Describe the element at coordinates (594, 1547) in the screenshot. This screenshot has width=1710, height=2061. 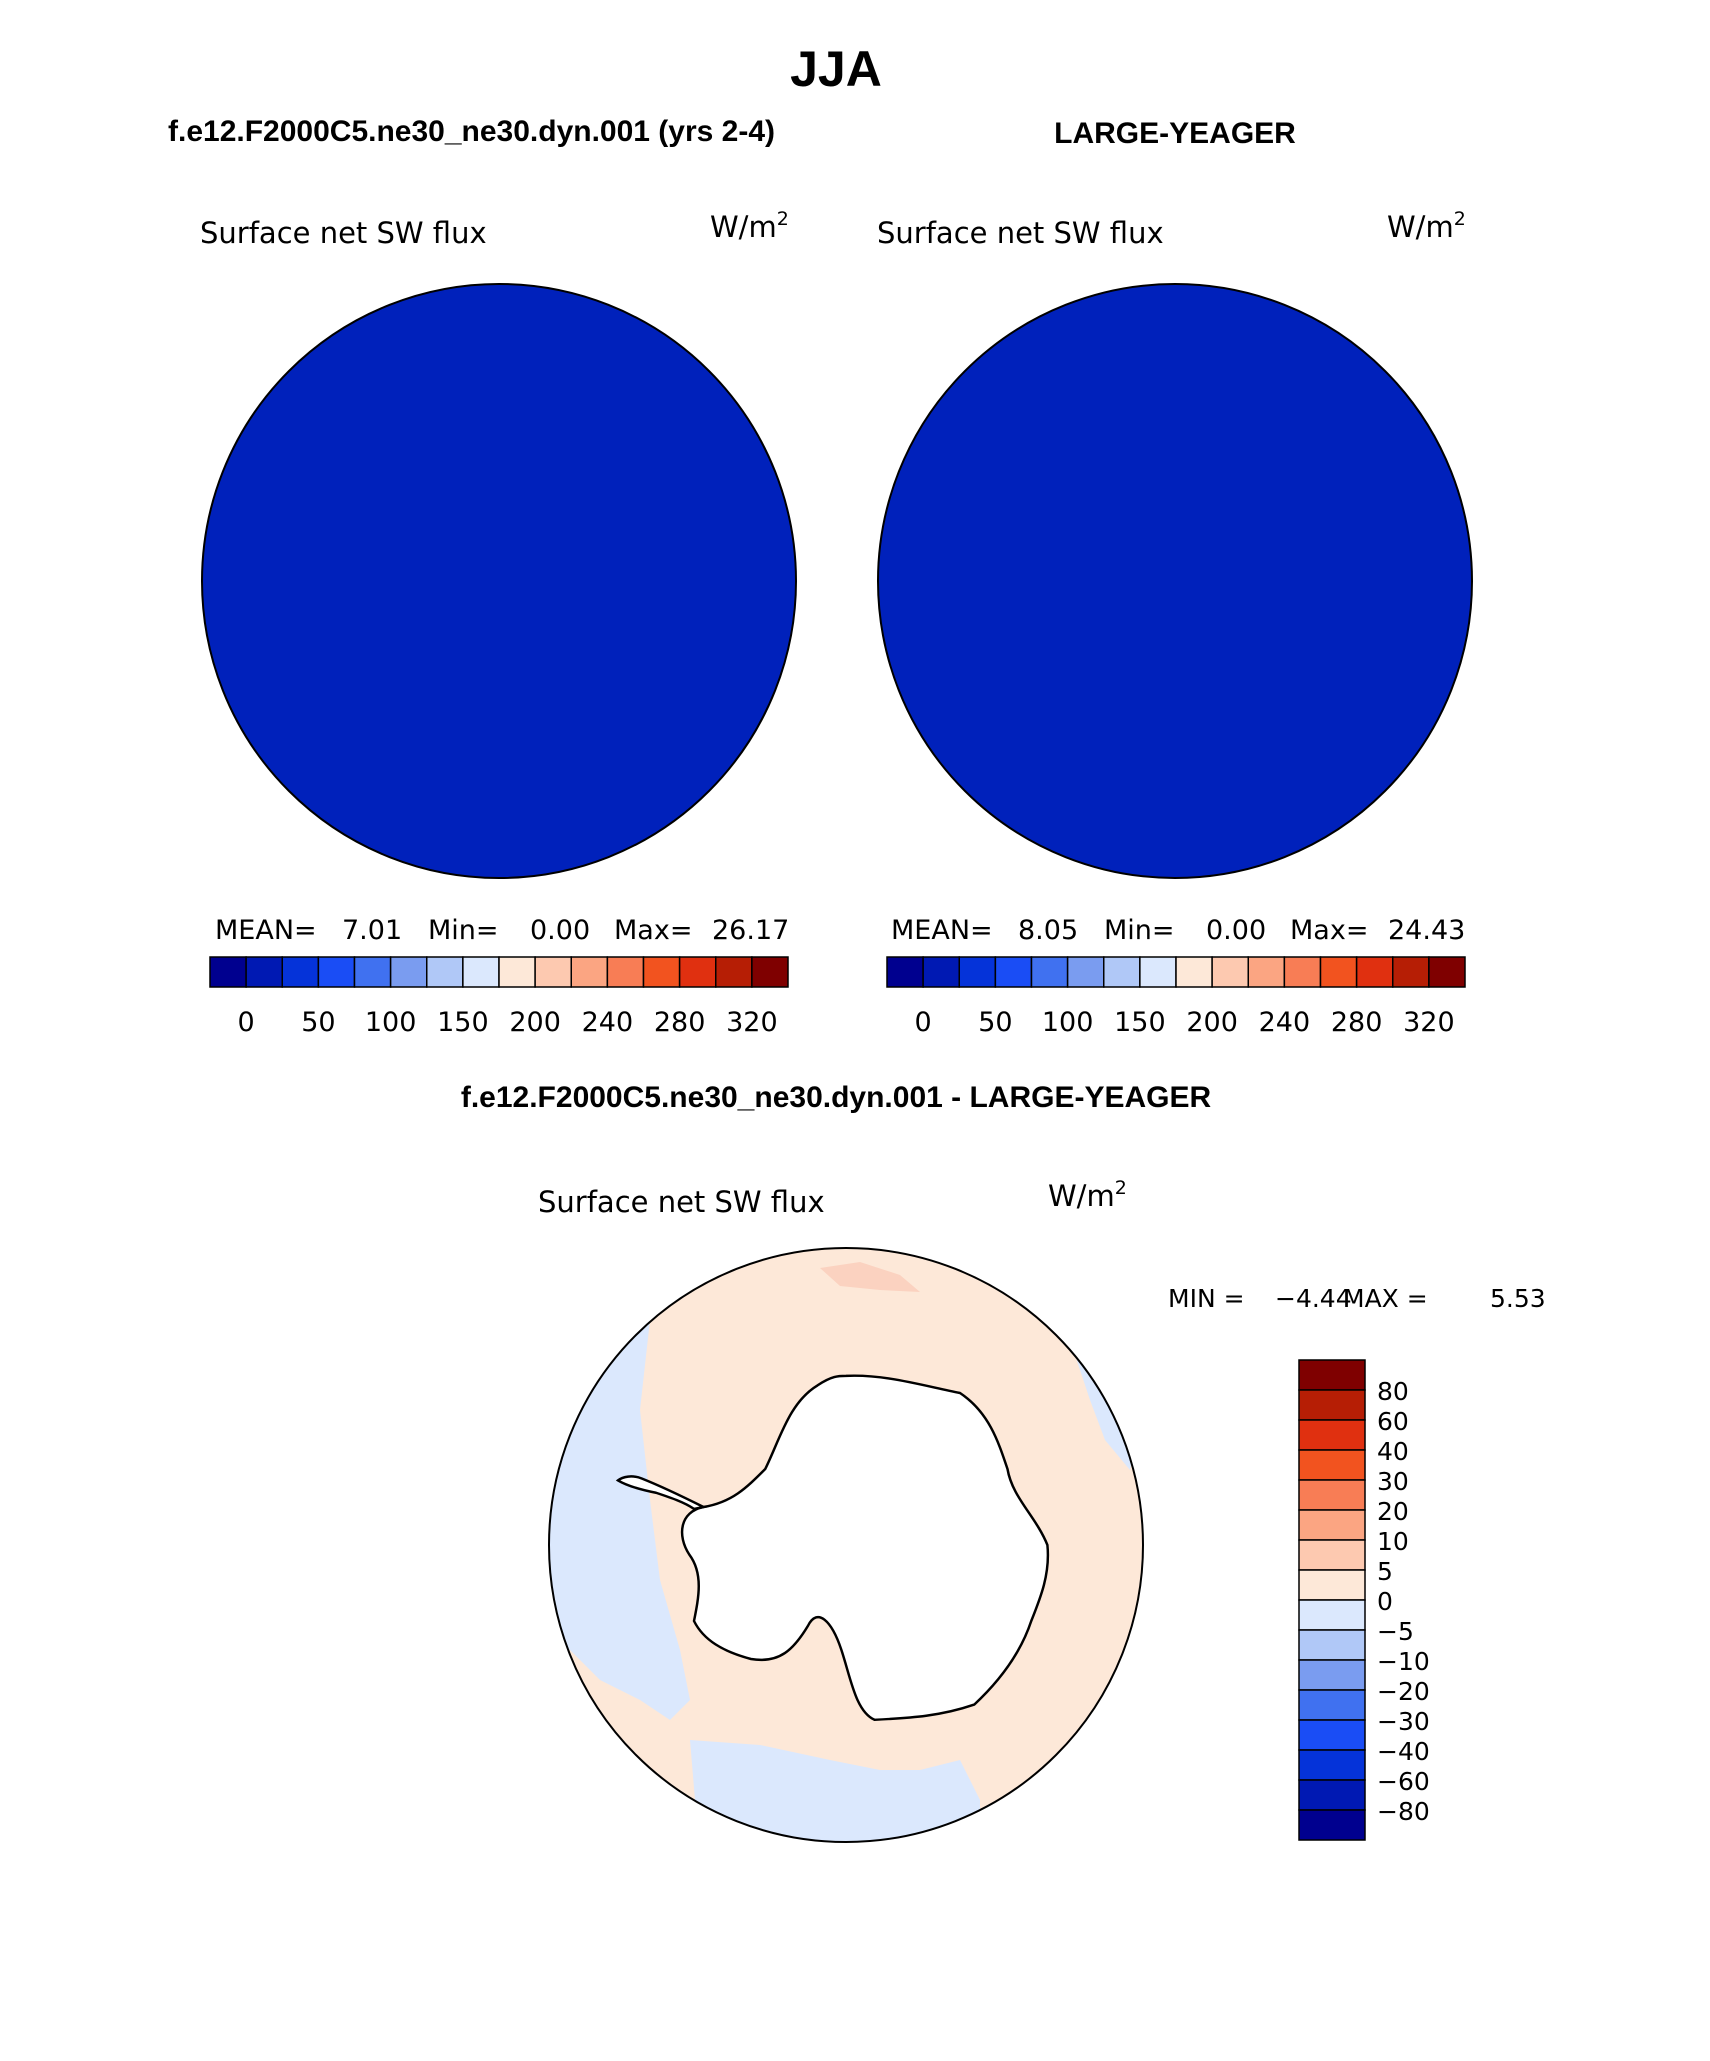
I see `diff-negative-patch` at that location.